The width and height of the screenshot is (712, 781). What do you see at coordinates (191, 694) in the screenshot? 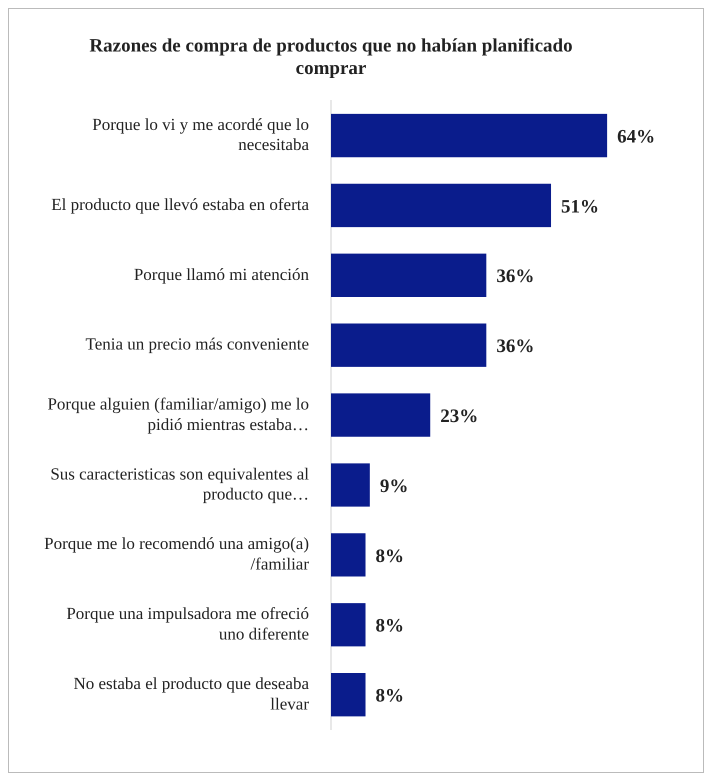
I see `y-tick-label: No estaba el producto que deseaba llevar` at bounding box center [191, 694].